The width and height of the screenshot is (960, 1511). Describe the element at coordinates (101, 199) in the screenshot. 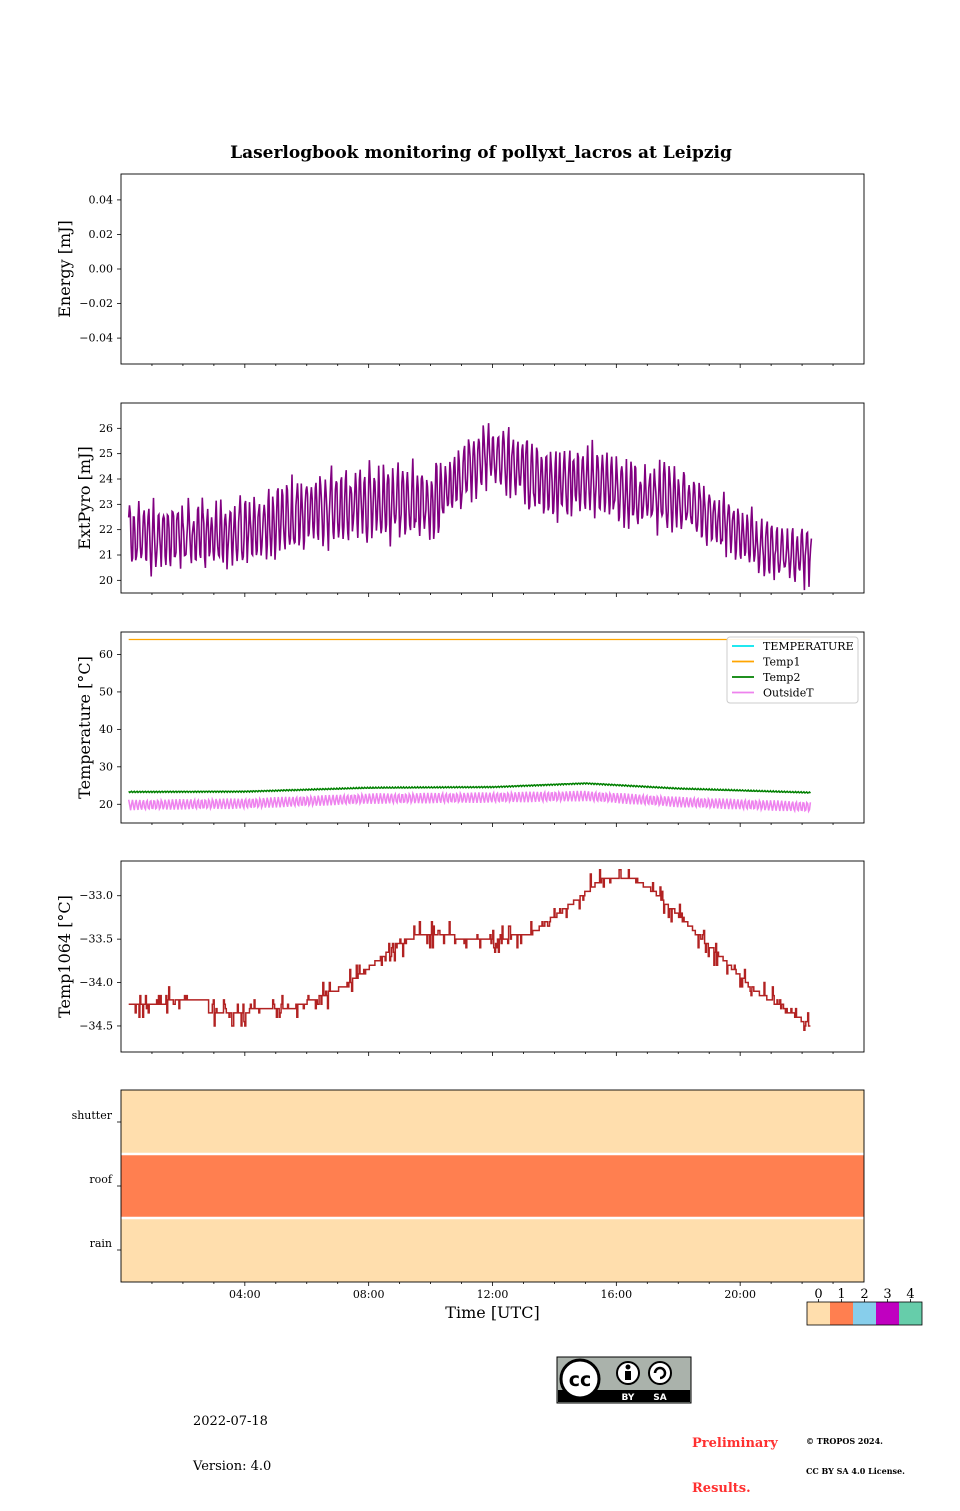

I see `y-tick-label: 0.04` at that location.